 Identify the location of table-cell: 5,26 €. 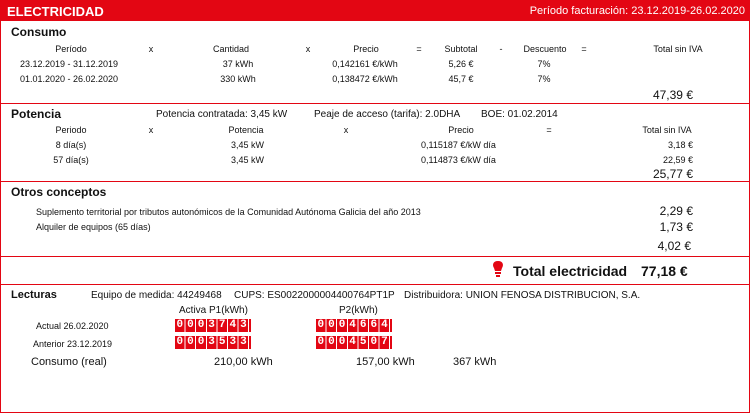
(461, 64).